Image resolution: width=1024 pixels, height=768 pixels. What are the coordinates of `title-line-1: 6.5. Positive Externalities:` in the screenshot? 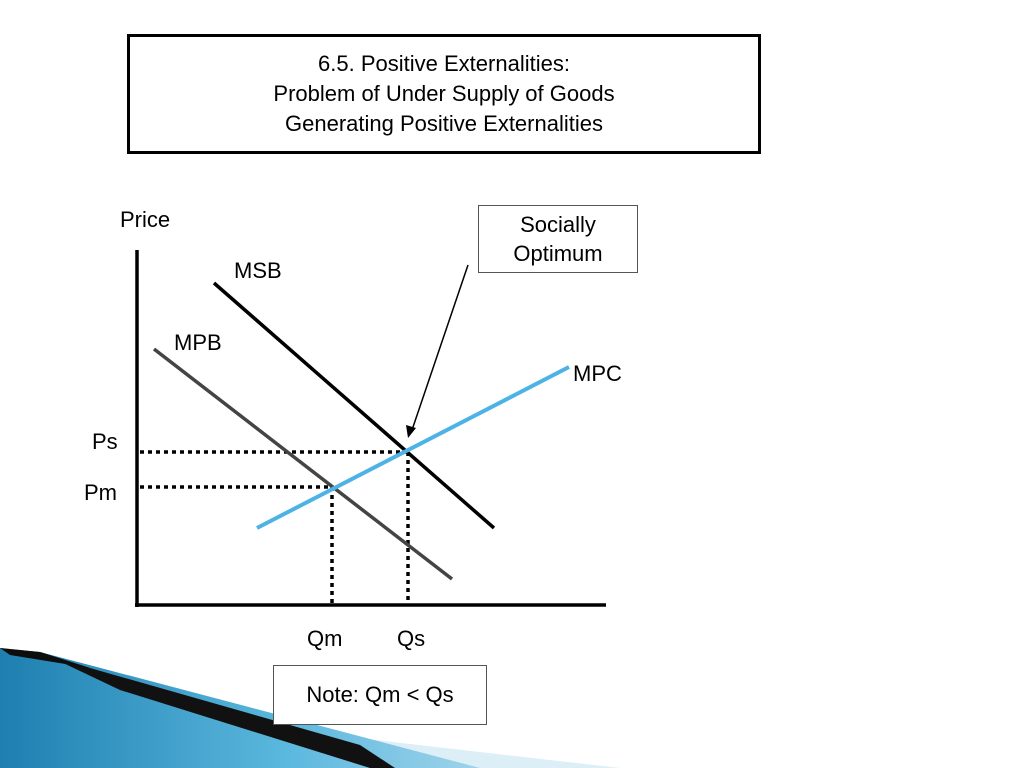 It's located at (444, 63).